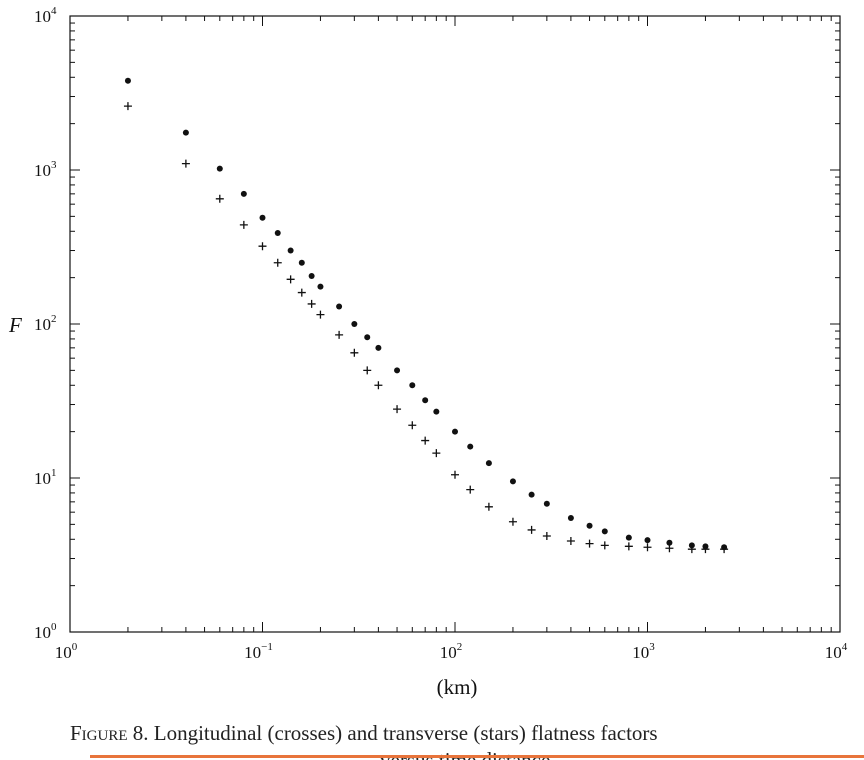  I want to click on x-tick-label: 10³, so click(643, 651).